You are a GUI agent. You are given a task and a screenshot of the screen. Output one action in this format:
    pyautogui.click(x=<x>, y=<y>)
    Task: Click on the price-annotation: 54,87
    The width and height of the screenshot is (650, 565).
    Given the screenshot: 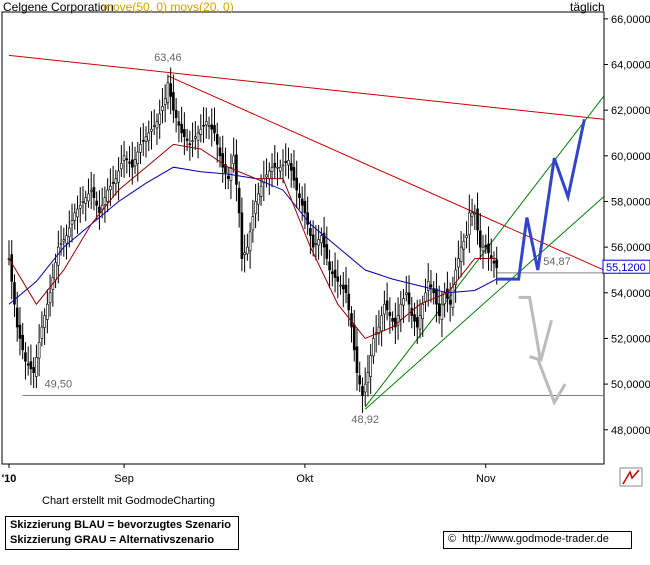 What is the action you would take?
    pyautogui.click(x=557, y=262)
    